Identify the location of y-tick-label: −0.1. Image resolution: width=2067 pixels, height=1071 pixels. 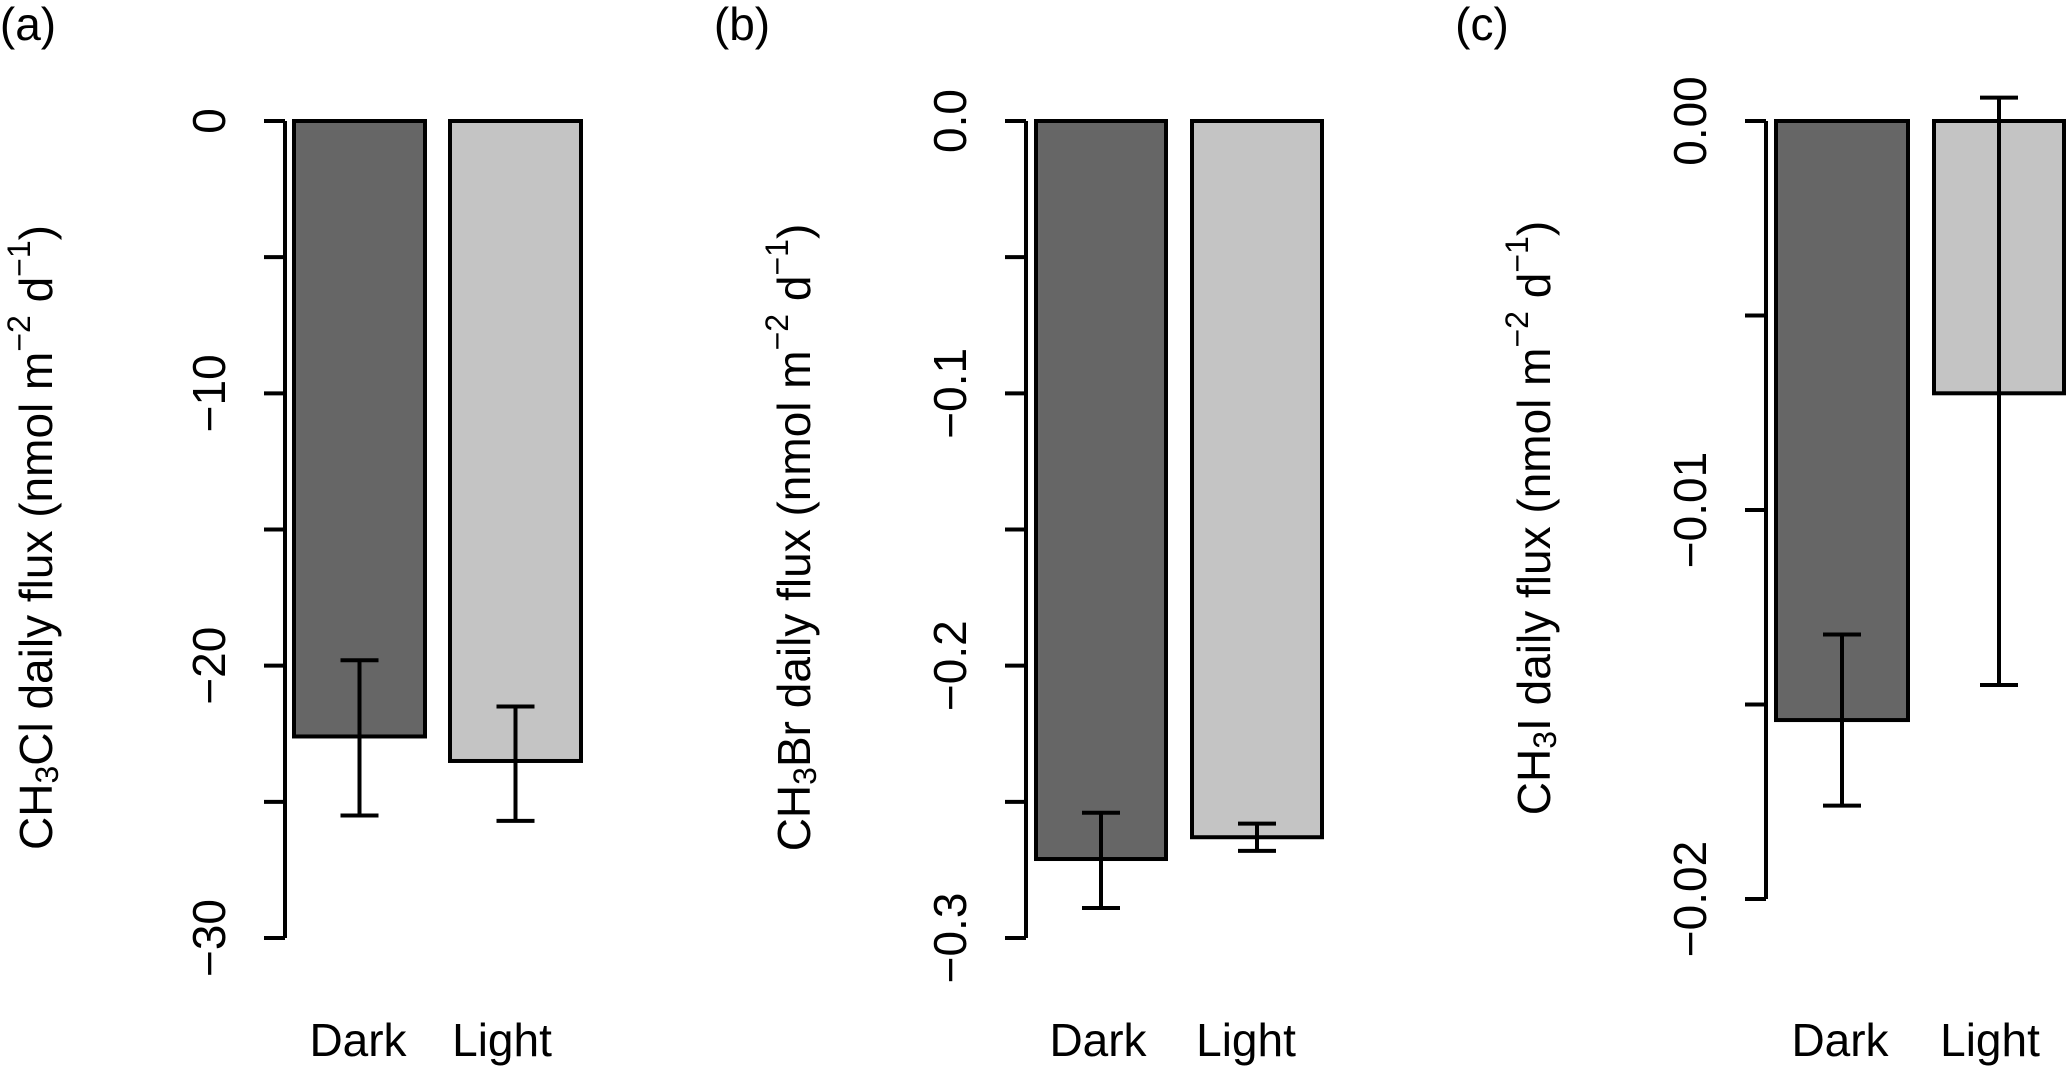
(950, 393).